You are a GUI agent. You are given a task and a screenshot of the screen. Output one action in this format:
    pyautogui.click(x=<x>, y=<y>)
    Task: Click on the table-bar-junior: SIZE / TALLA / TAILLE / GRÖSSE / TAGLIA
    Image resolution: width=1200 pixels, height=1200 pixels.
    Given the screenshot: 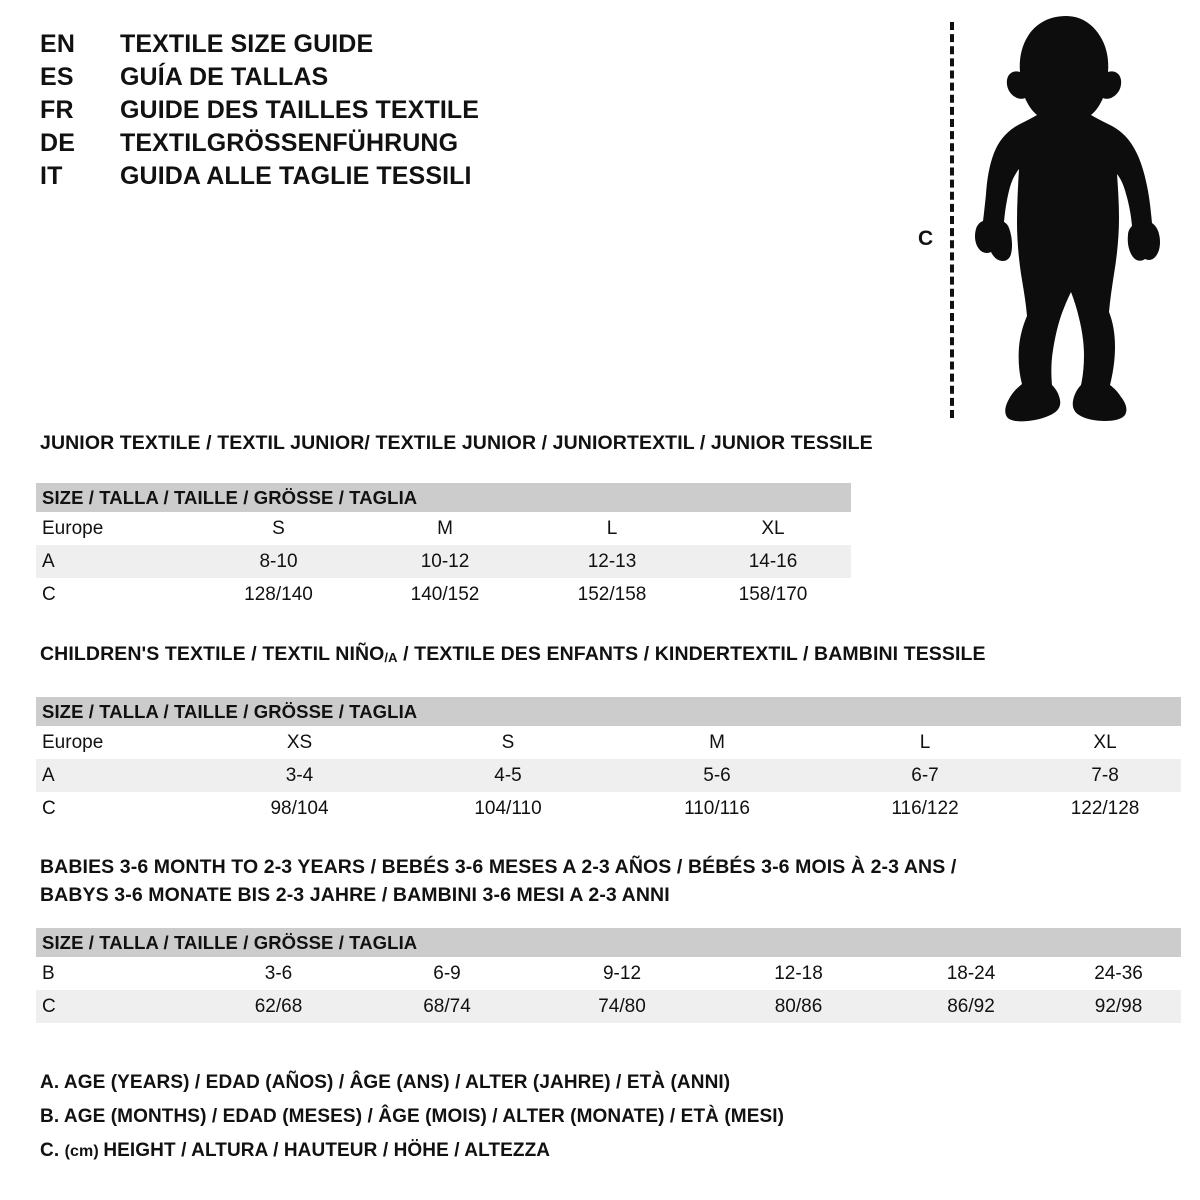 What is the action you would take?
    pyautogui.click(x=444, y=497)
    